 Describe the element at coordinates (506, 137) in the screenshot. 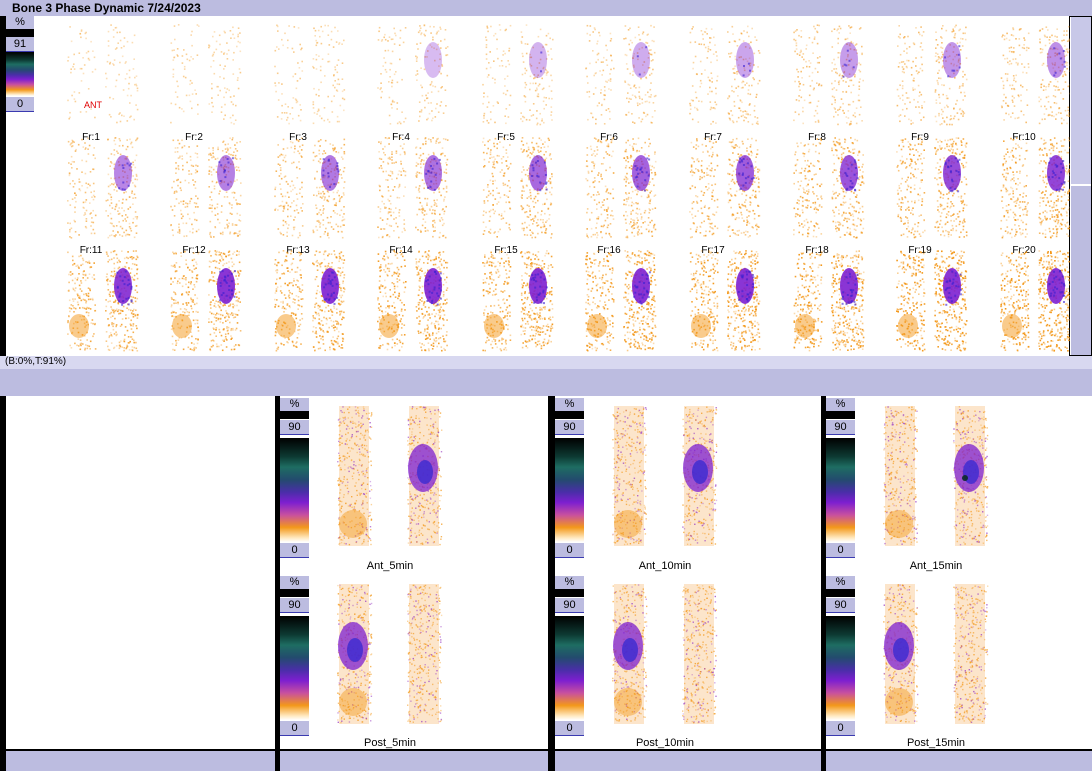

I see `frame-label: Fr:5` at that location.